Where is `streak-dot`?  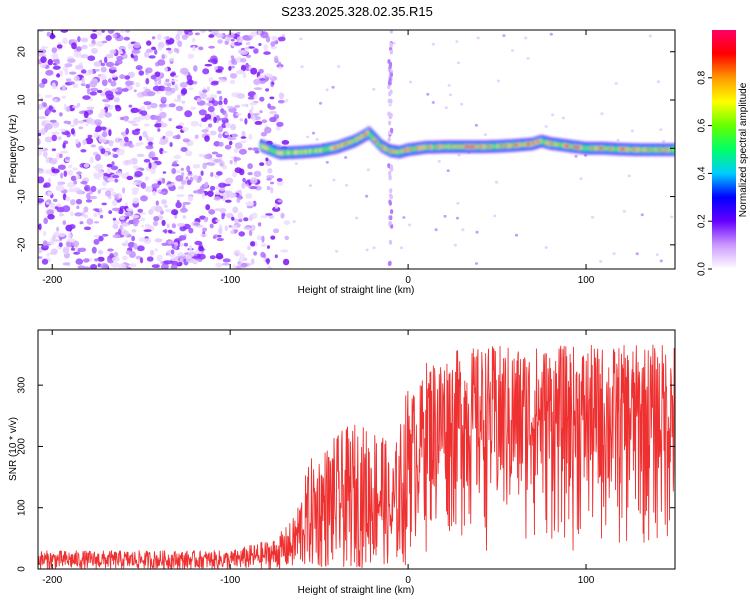
streak-dot is located at coordinates (391, 32).